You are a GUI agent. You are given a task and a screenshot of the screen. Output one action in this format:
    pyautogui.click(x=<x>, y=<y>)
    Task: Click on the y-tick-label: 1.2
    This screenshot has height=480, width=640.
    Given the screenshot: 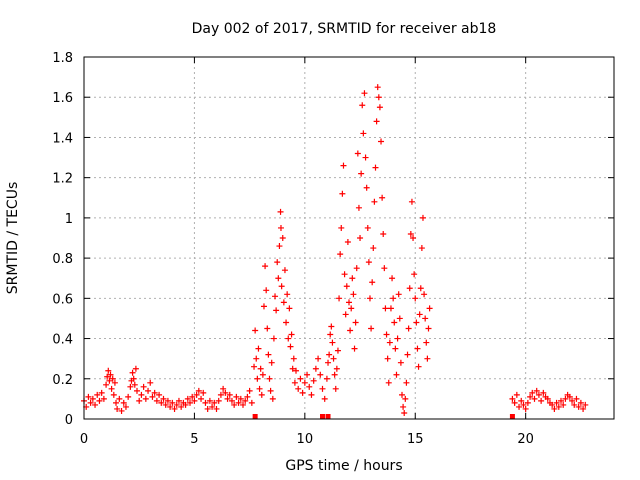 What is the action you would take?
    pyautogui.click(x=62, y=179)
    